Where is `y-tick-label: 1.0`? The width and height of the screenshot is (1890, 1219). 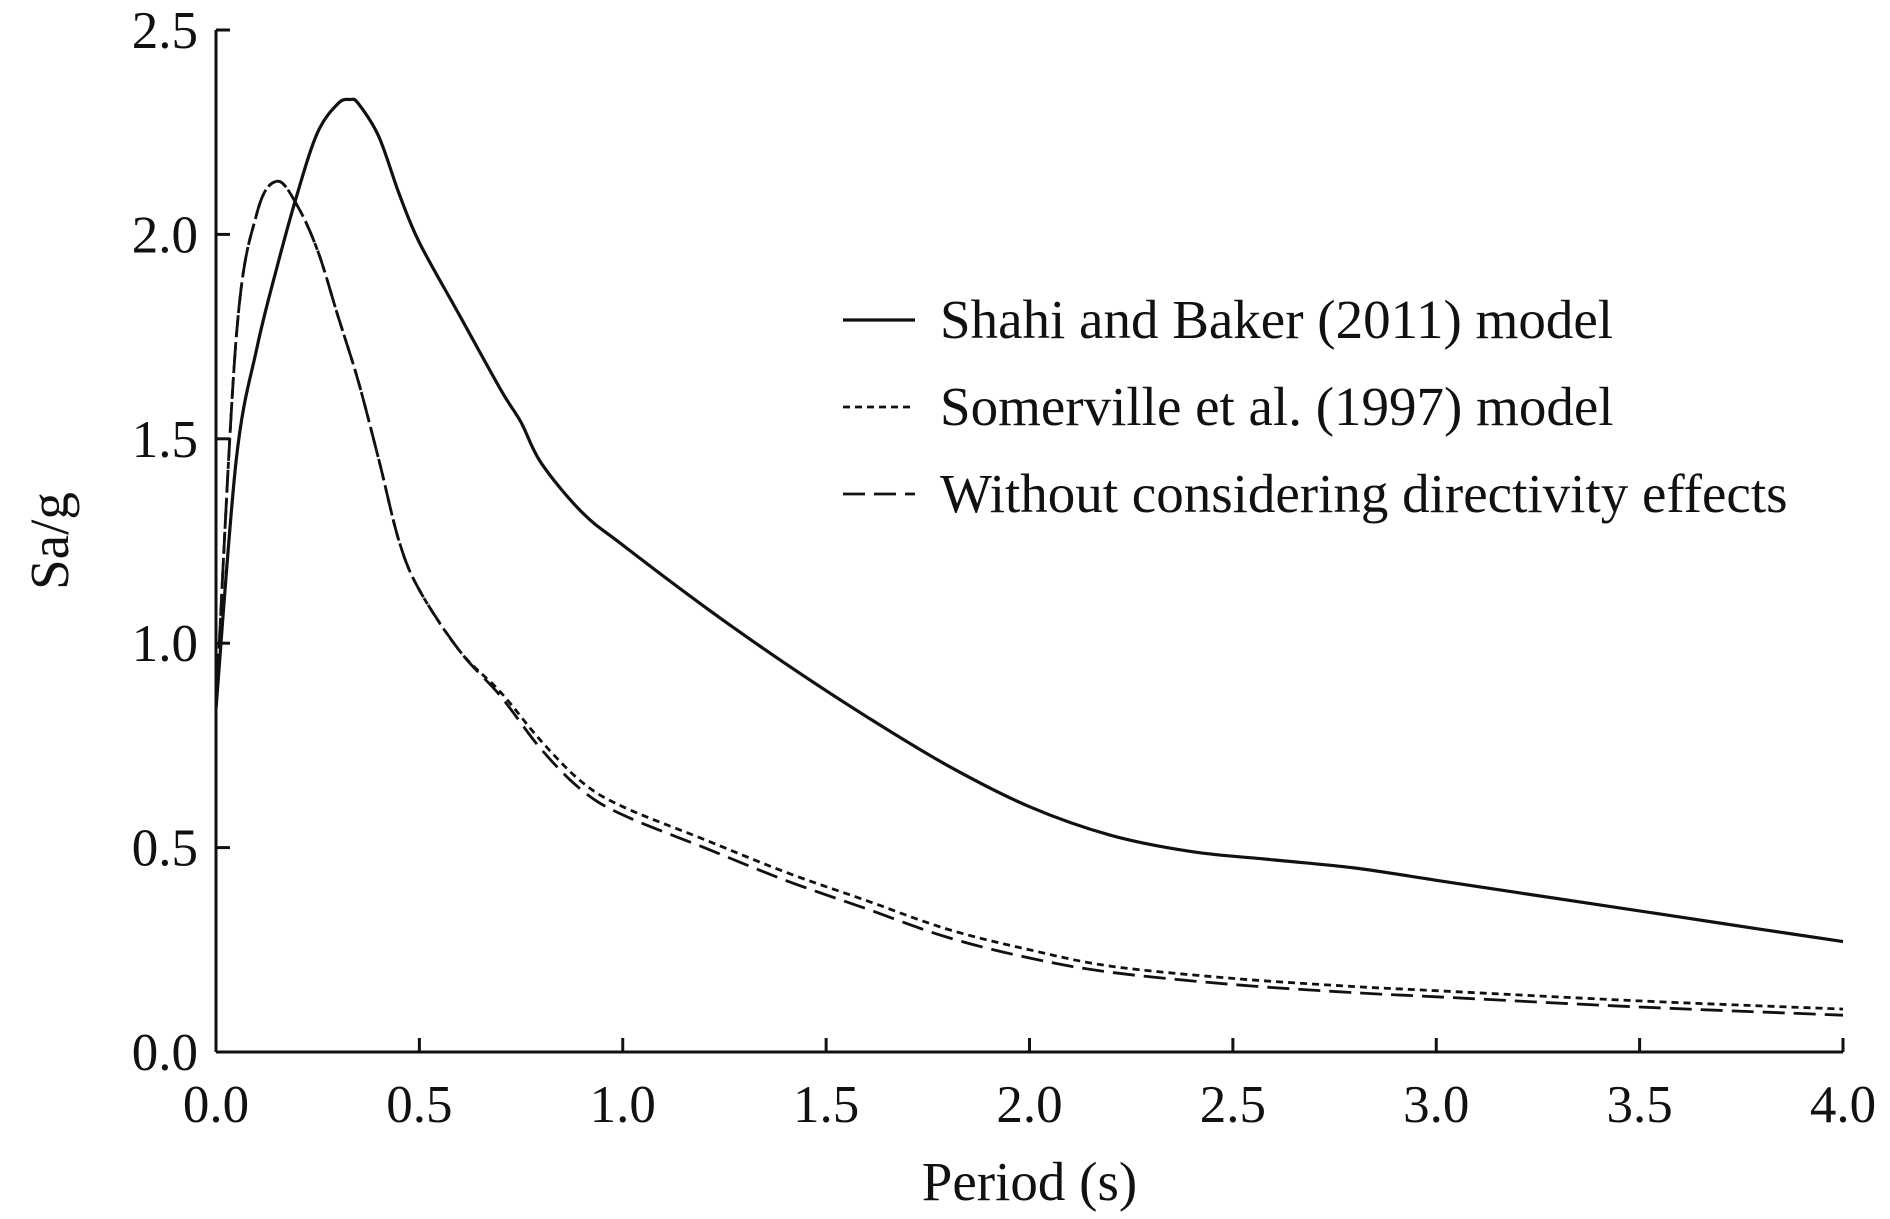
y-tick-label: 1.0 is located at coordinates (165, 644).